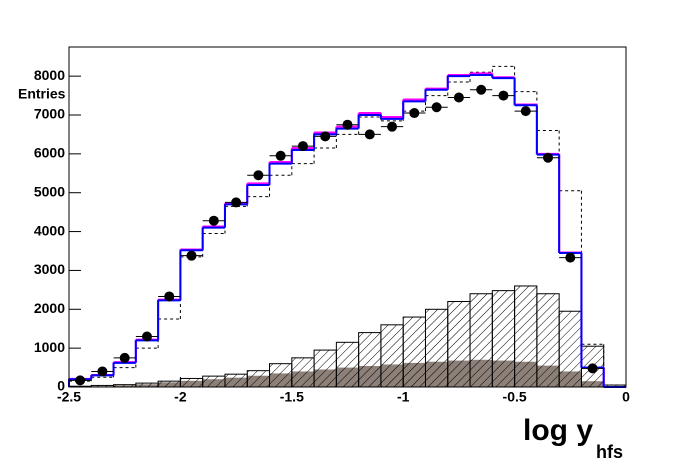  I want to click on y-tick-label: 3000, so click(49, 269).